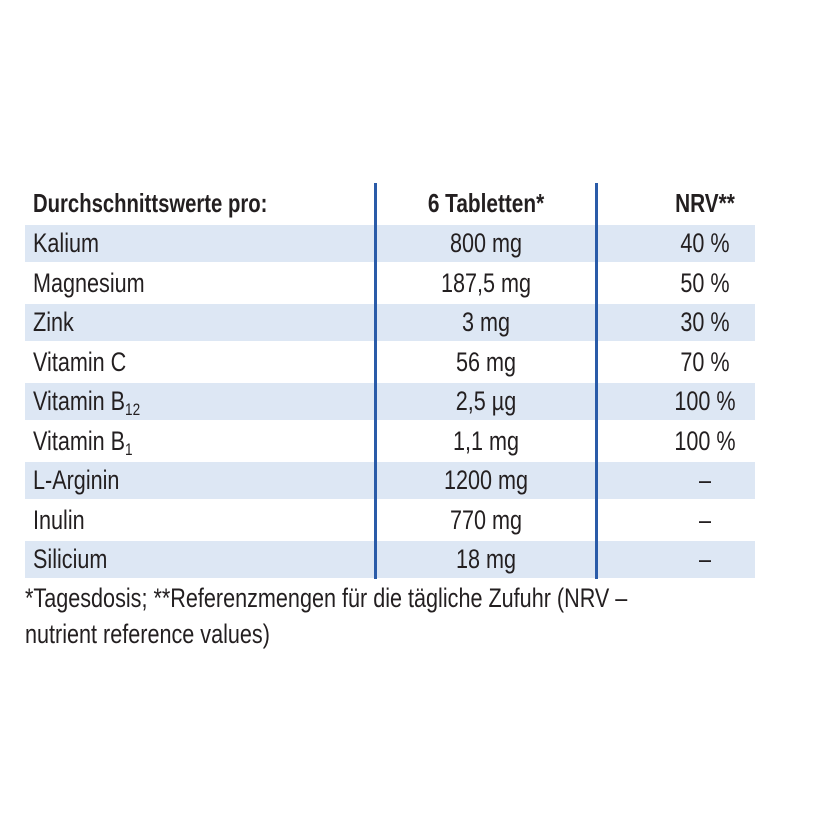 The width and height of the screenshot is (840, 840). What do you see at coordinates (147, 634) in the screenshot?
I see `footnote-line: nutrient reference values)` at bounding box center [147, 634].